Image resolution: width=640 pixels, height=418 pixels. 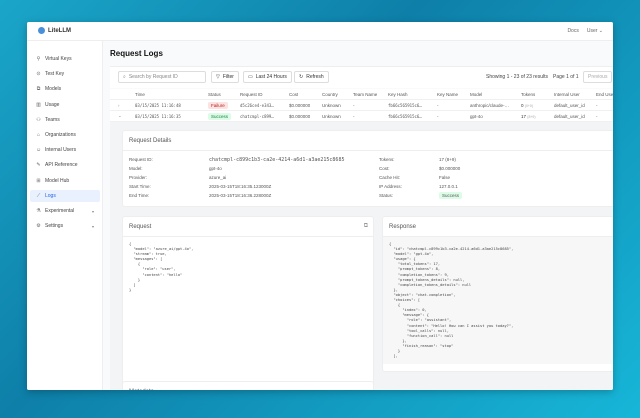 I want to click on metadata-title: Metadata, so click(x=248, y=386).